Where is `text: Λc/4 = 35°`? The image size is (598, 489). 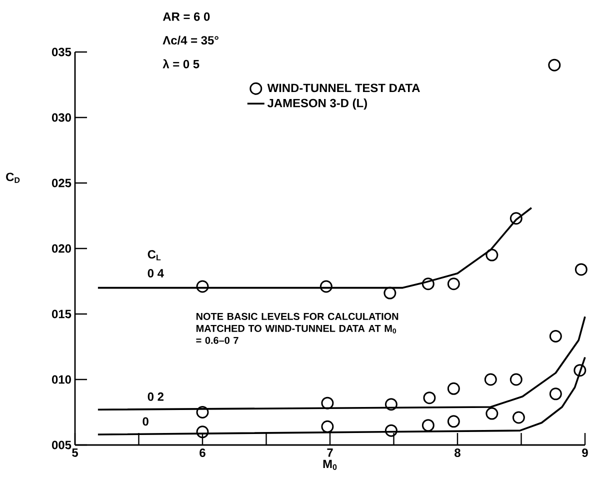
text: Λc/4 = 35° is located at coordinates (190, 40).